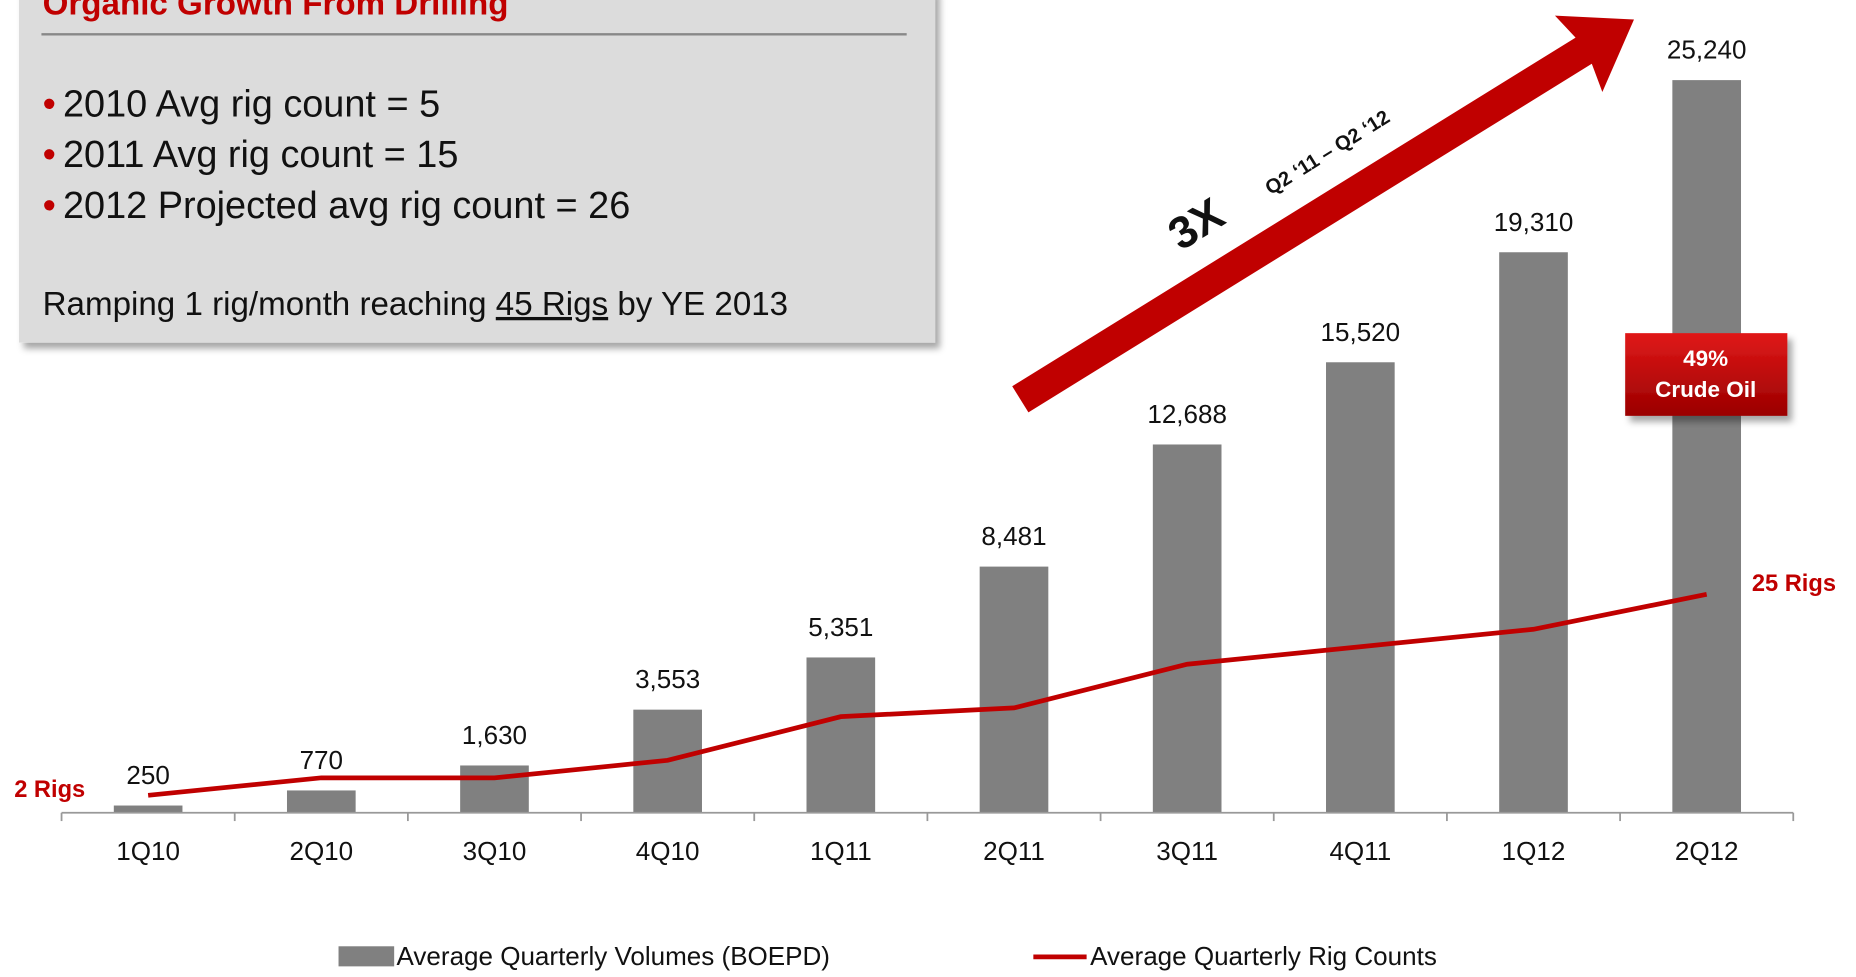  What do you see at coordinates (613, 956) in the screenshot?
I see `legend-label: Average Quarterly Volumes (BOEPD)` at bounding box center [613, 956].